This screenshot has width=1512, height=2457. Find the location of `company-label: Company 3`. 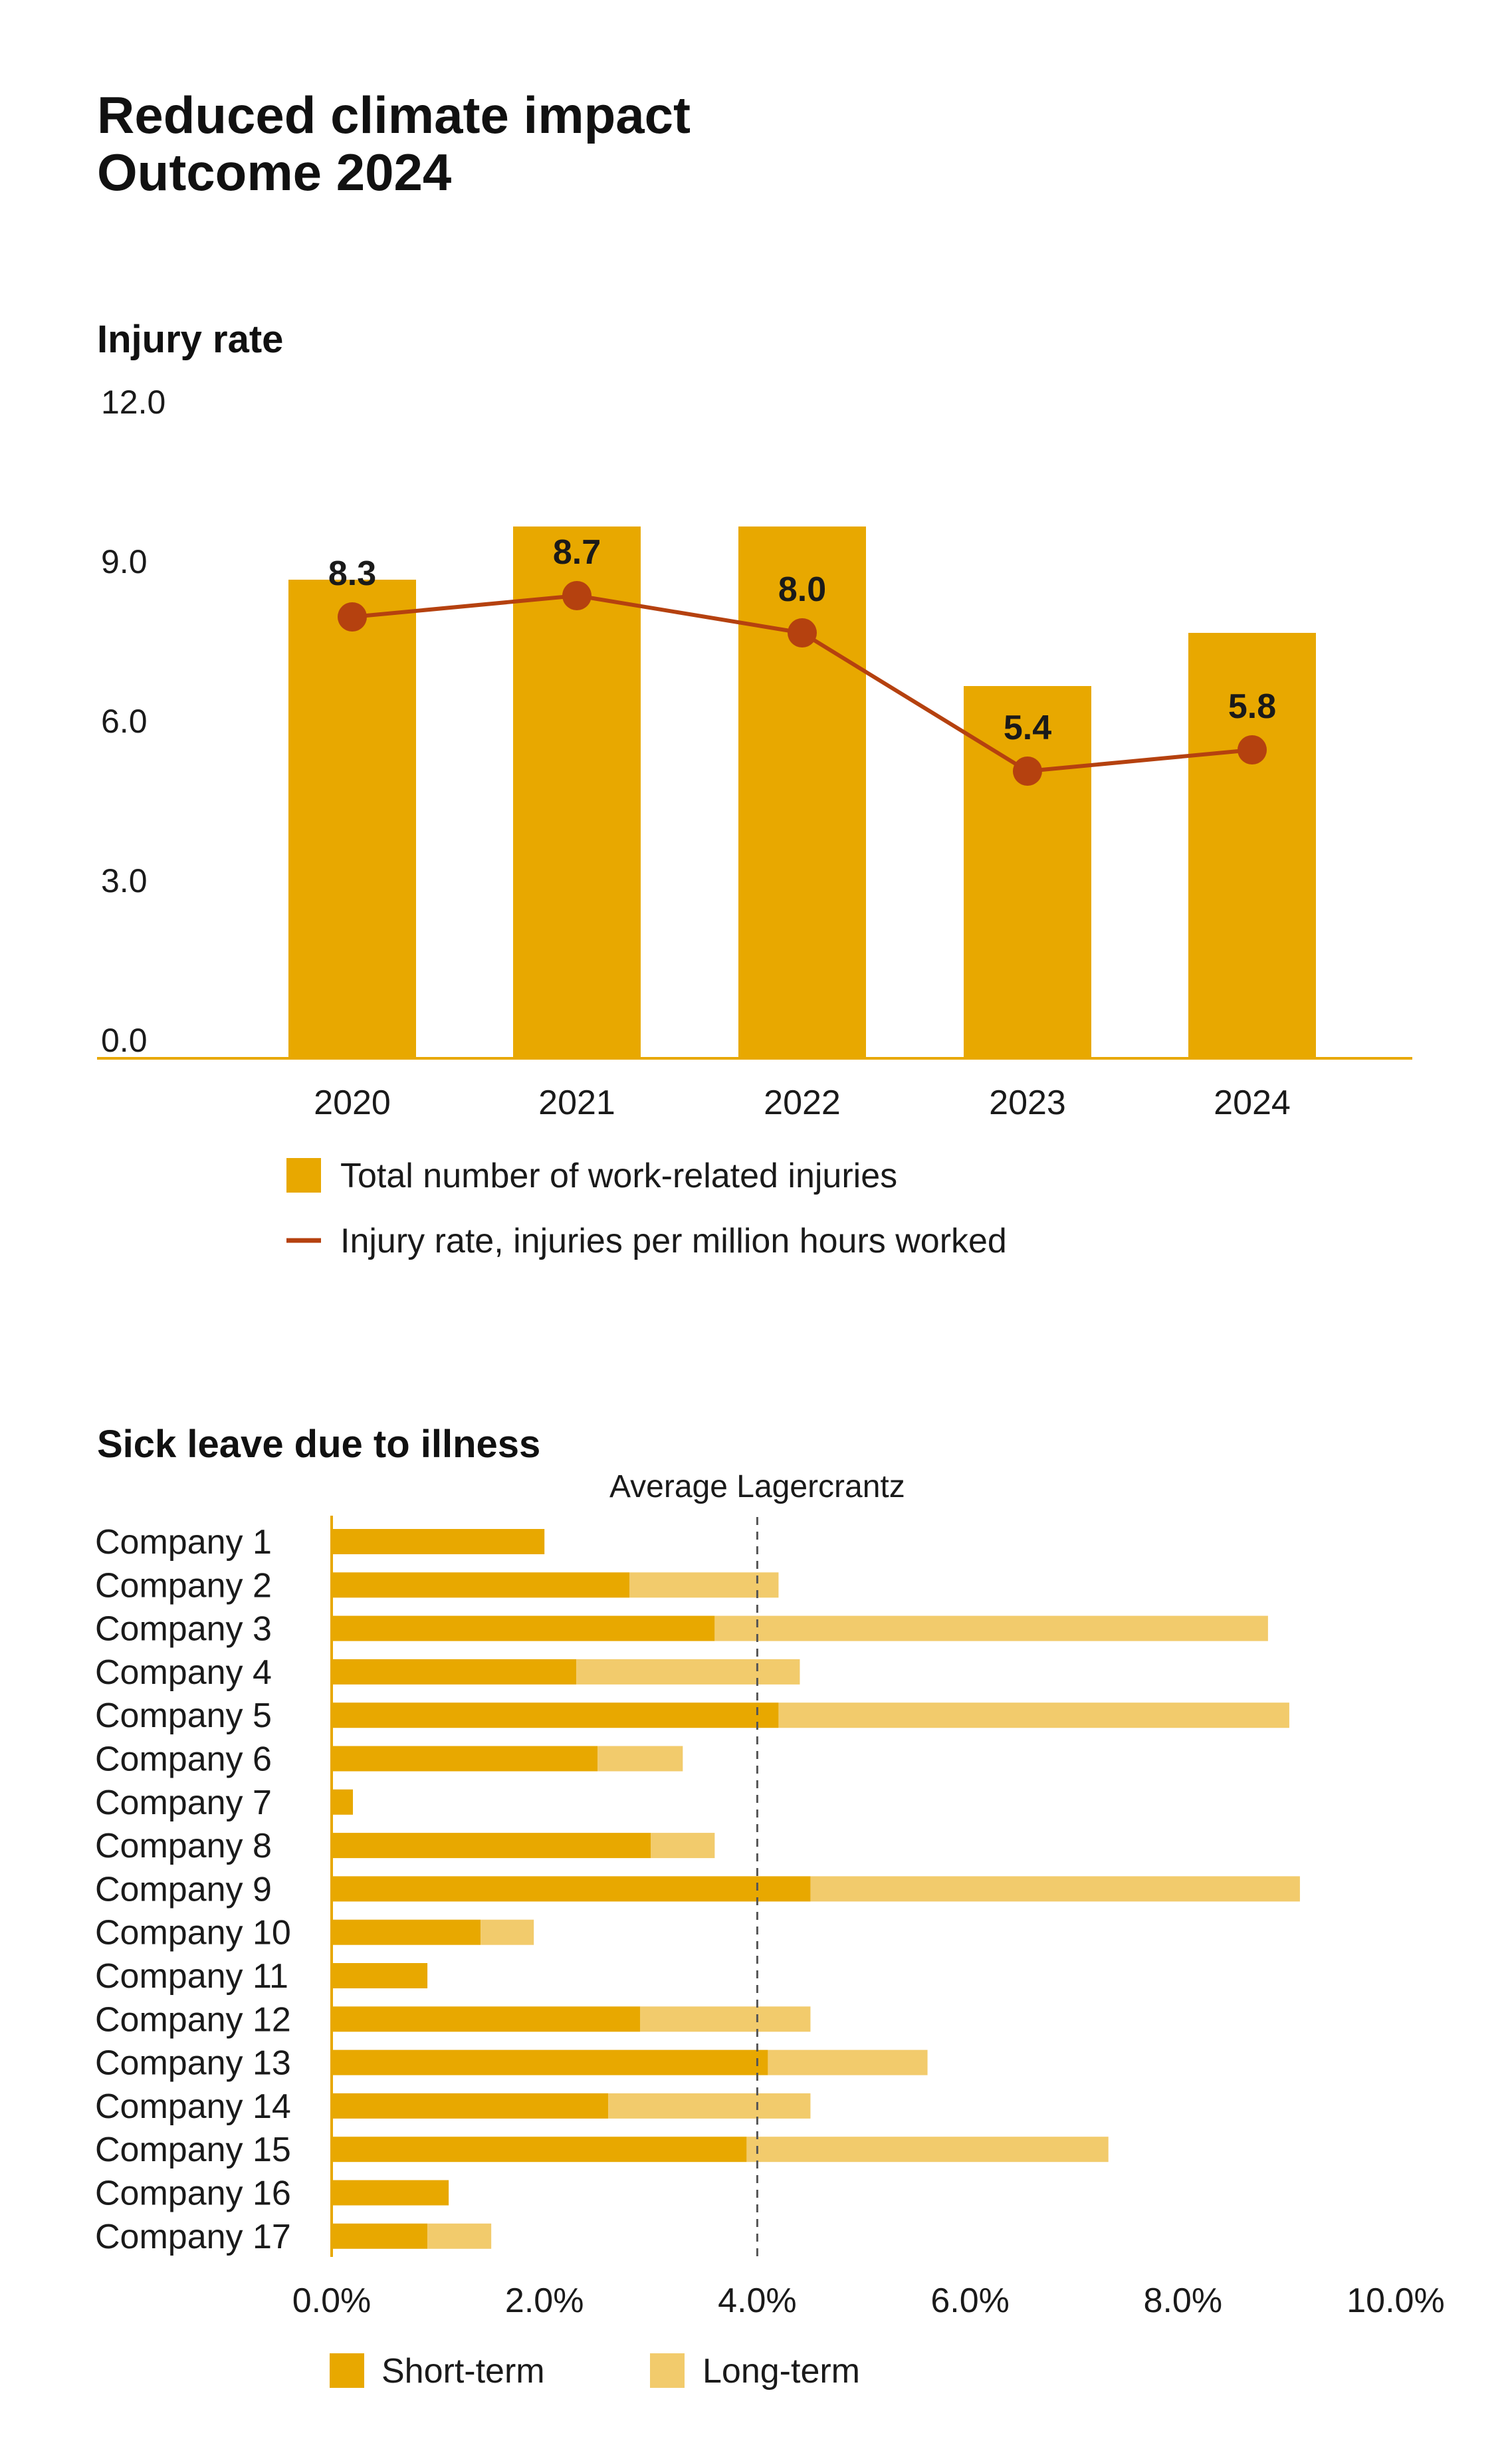

company-label: Company 3 is located at coordinates (183, 1629).